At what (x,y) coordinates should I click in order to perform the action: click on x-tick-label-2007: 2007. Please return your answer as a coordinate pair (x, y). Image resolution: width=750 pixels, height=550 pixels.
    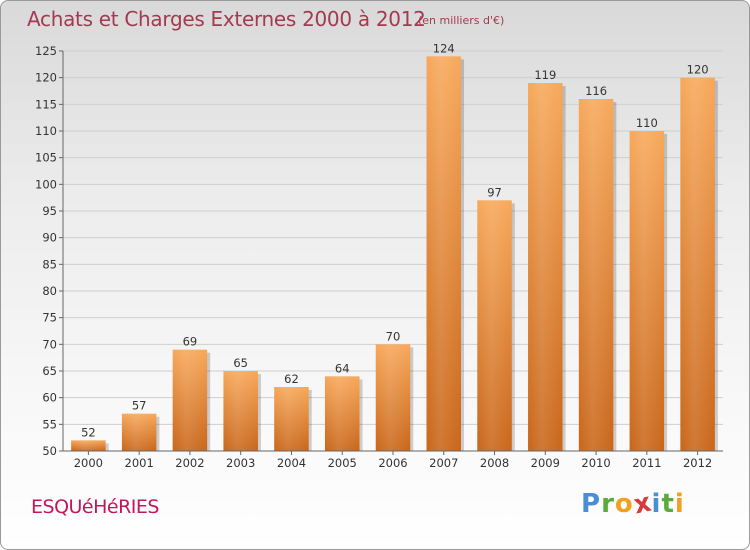
    Looking at the image, I should click on (443, 463).